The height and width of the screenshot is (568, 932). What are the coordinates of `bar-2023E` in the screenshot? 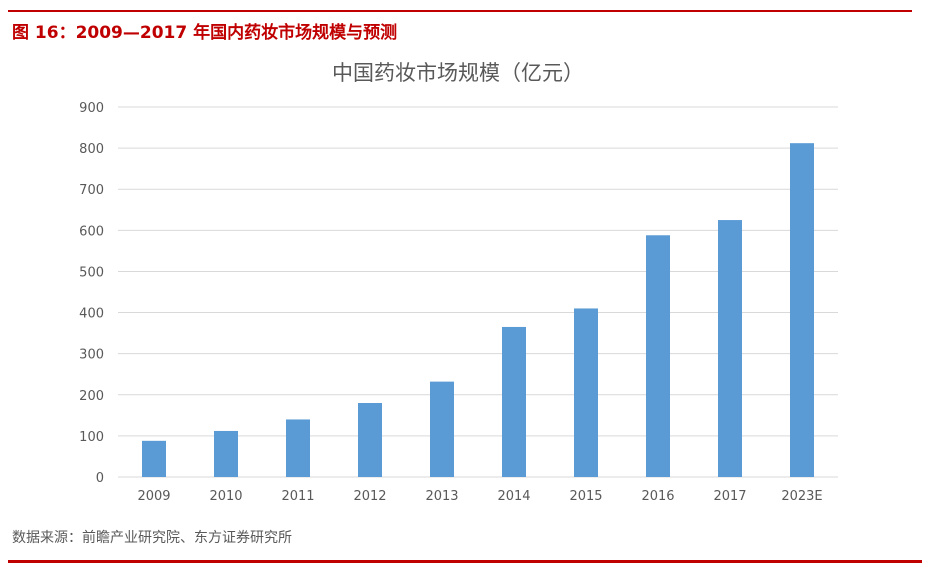 It's located at (802, 310).